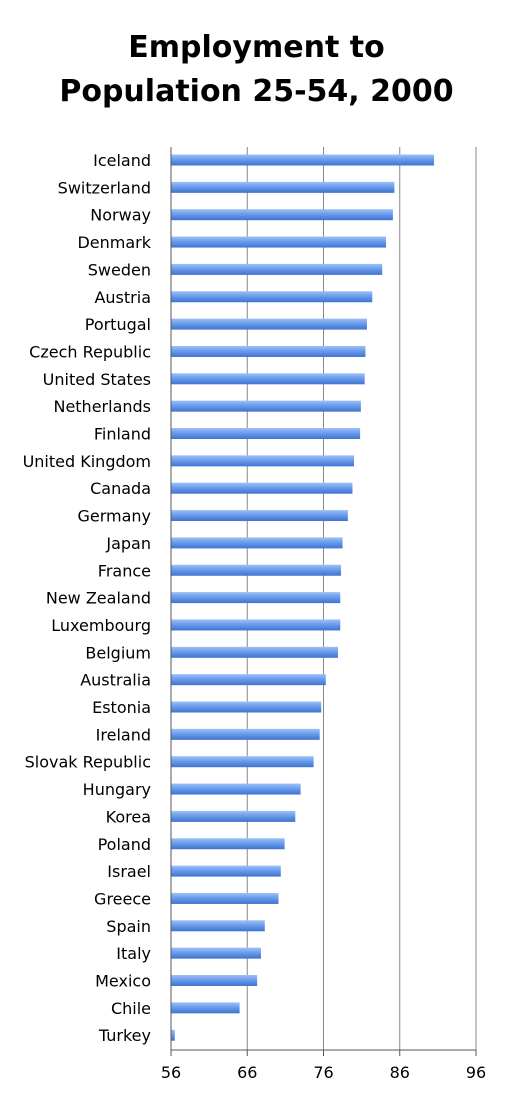 The height and width of the screenshot is (1102, 513). I want to click on category-label: Sweden, so click(119, 269).